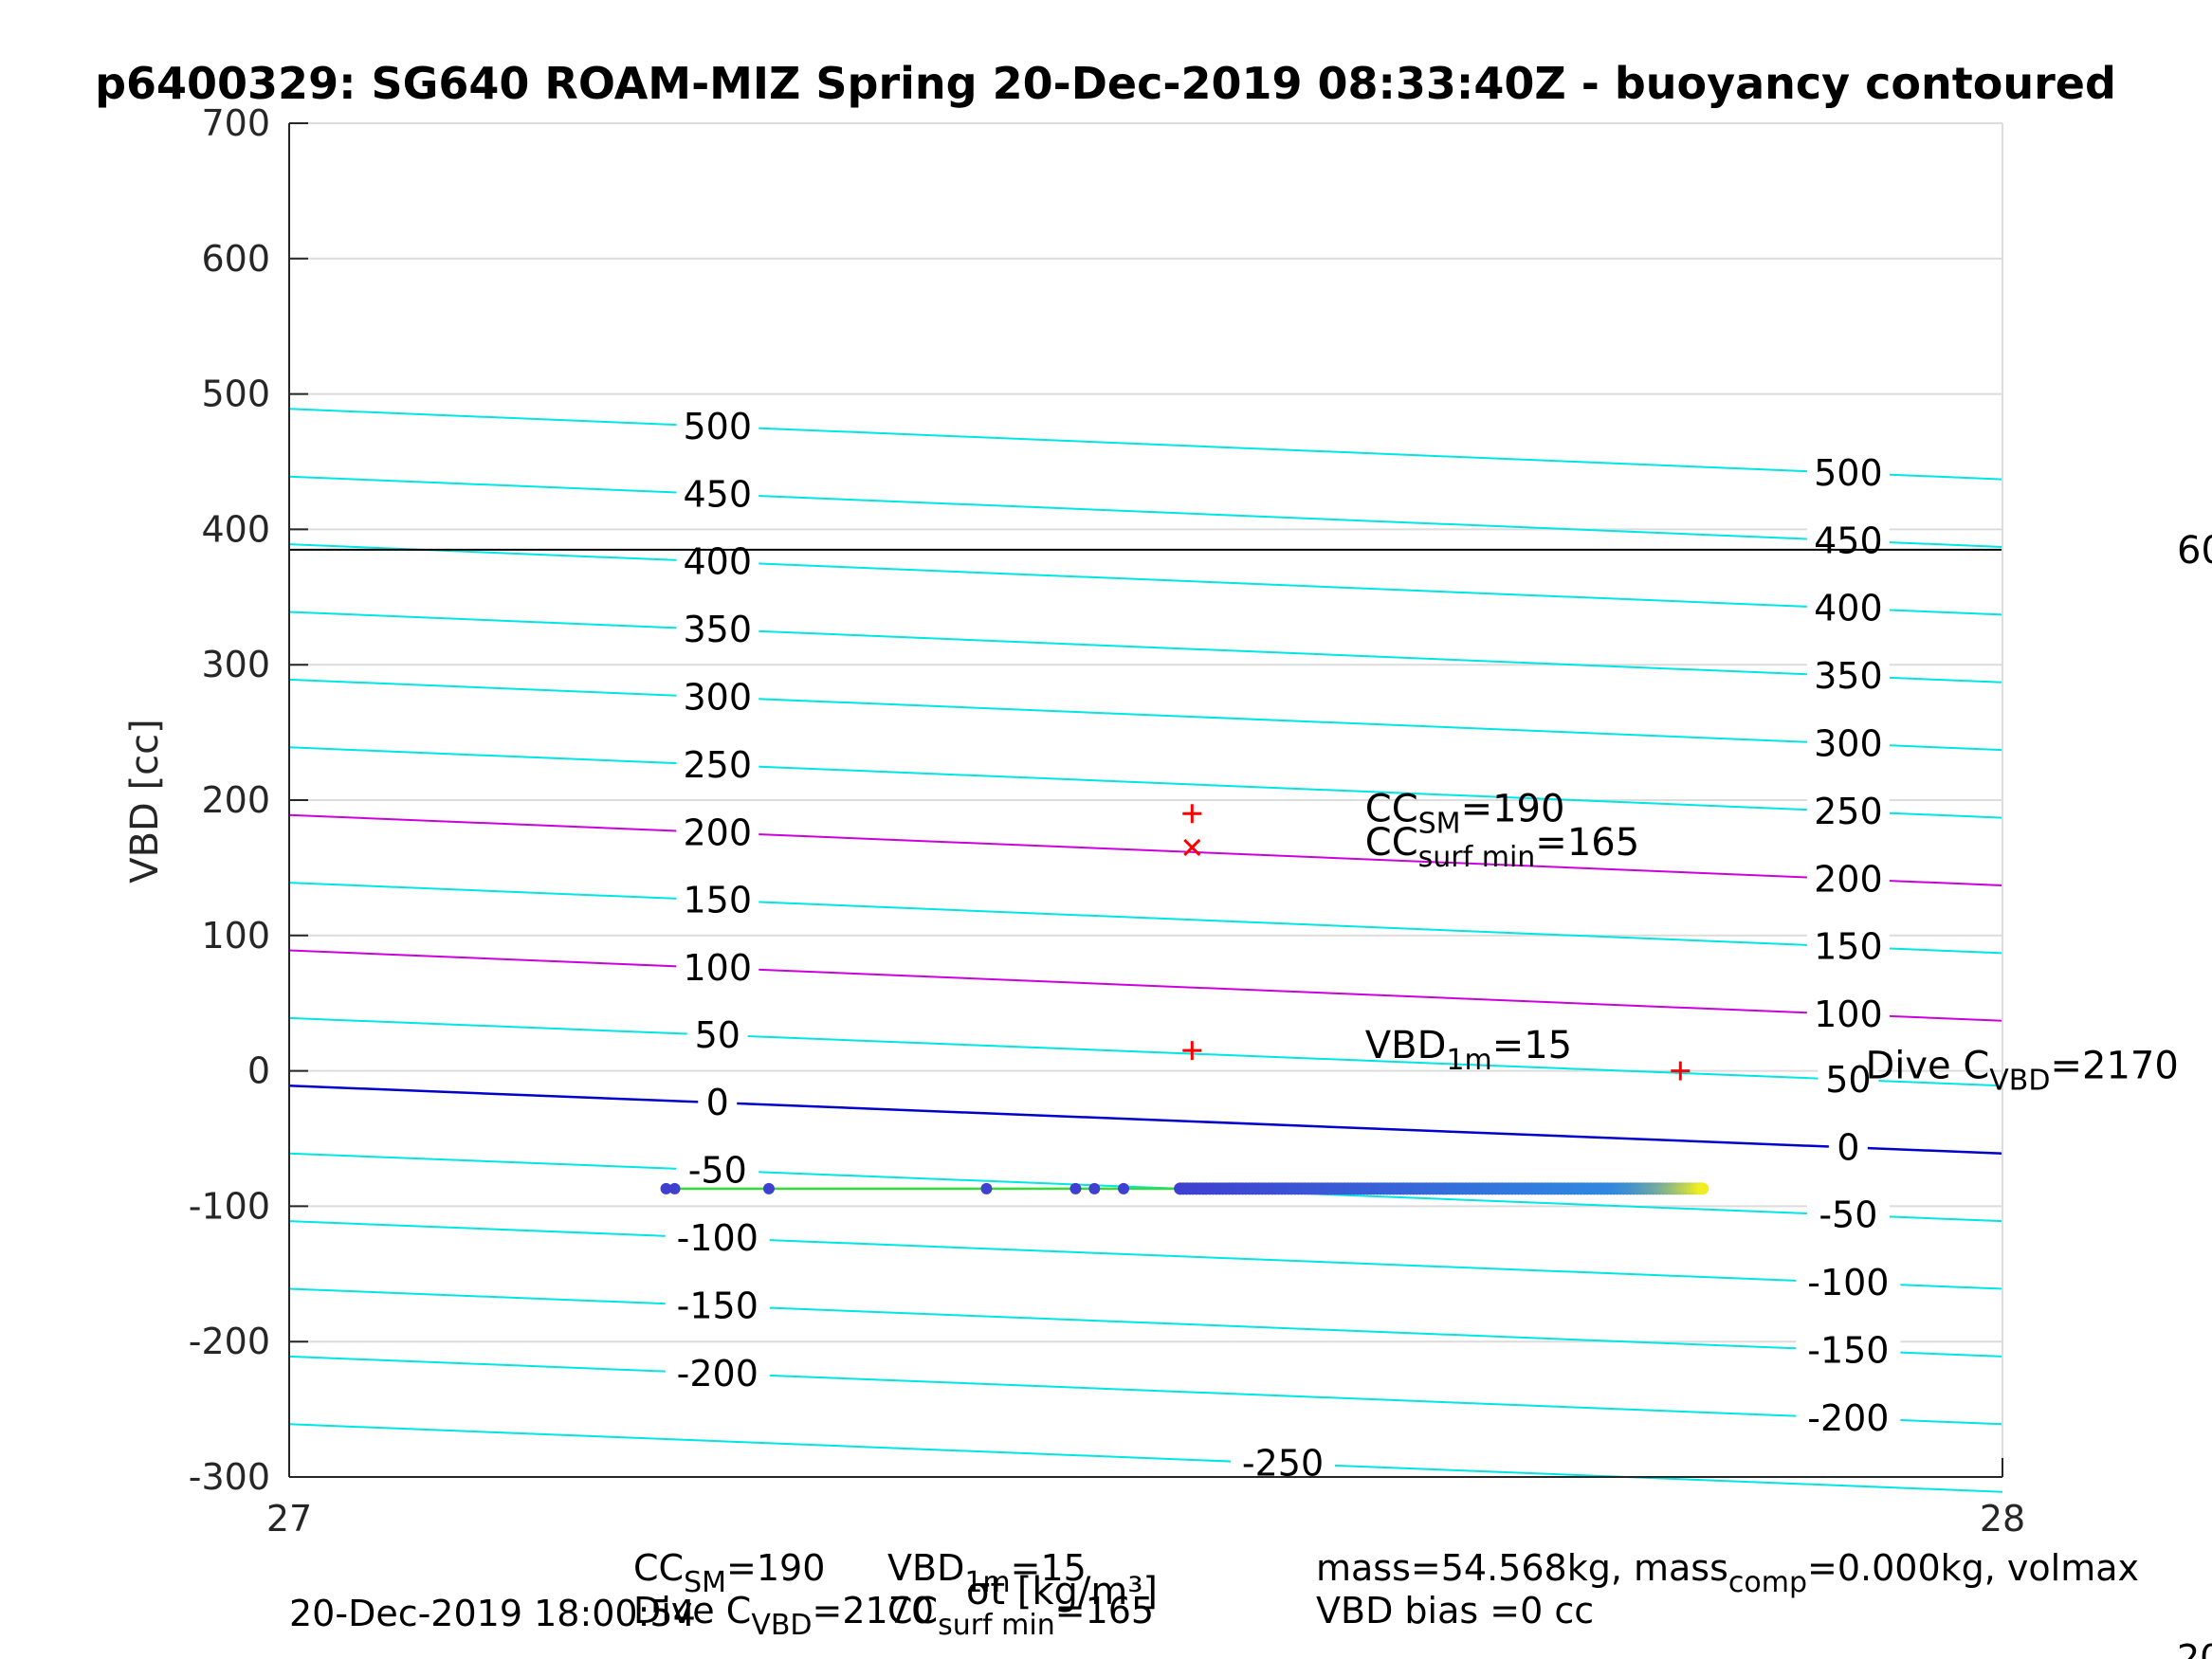  I want to click on y-tick-label: 600, so click(235, 259).